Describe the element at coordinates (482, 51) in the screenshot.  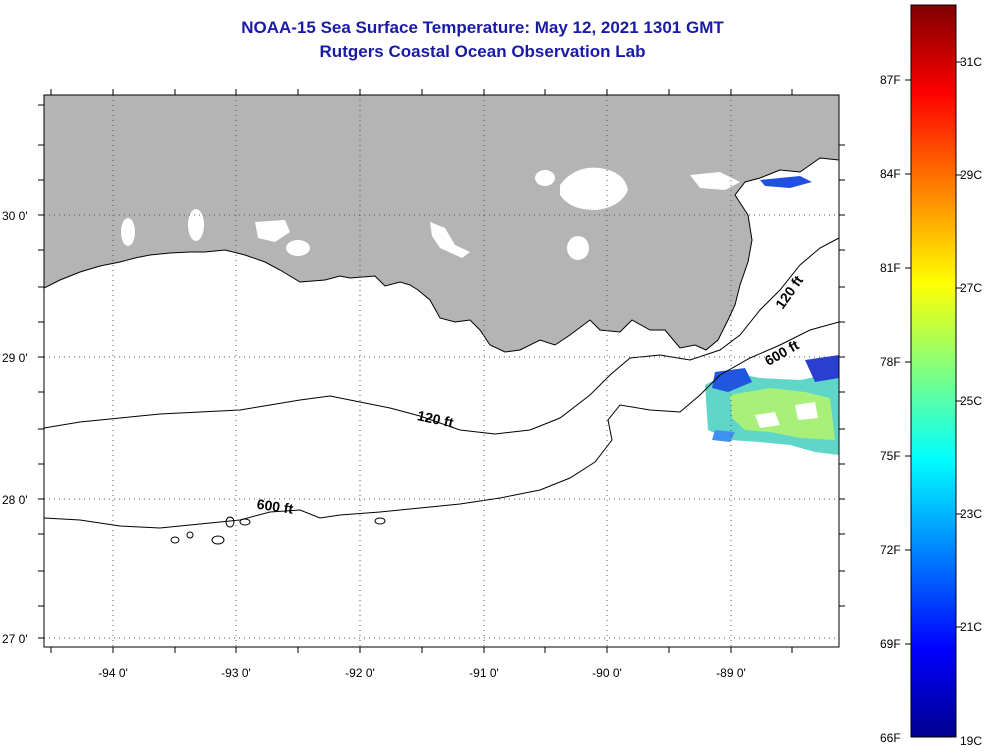
I see `map-subtitle: Rutgers Coastal Ocean Observation Lab` at that location.